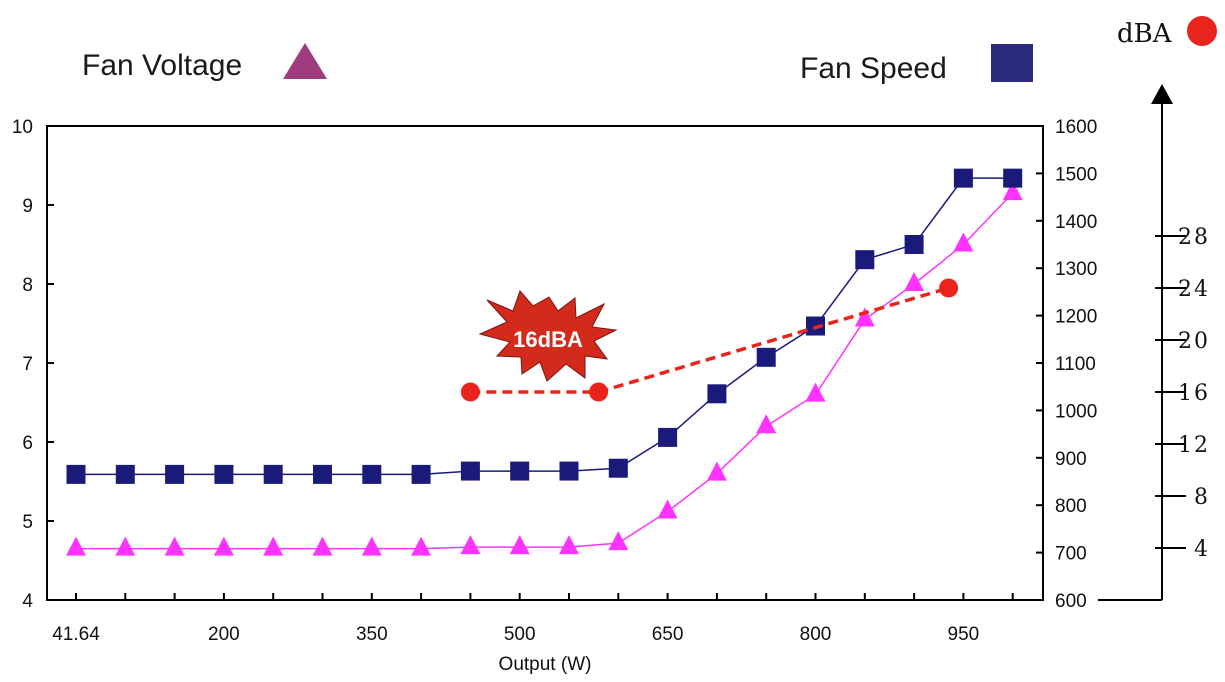  What do you see at coordinates (1071, 506) in the screenshot?
I see `right-axis-tick-label: 800` at bounding box center [1071, 506].